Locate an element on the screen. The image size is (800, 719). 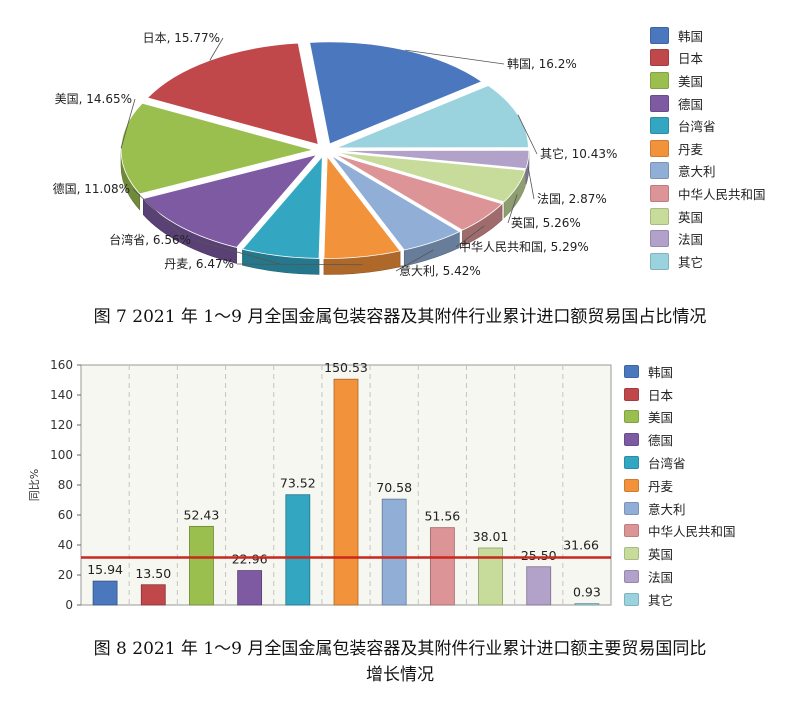
pie-legend-item: 韩国 is located at coordinates (708, 35).